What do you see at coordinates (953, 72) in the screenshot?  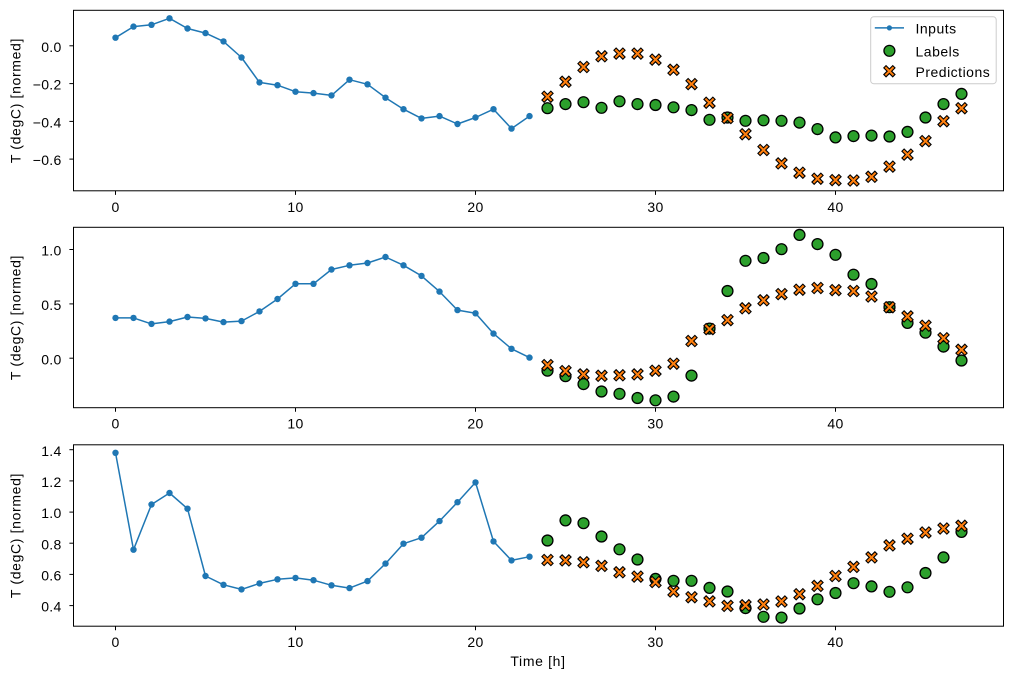 I see `svg-text: Predictions` at bounding box center [953, 72].